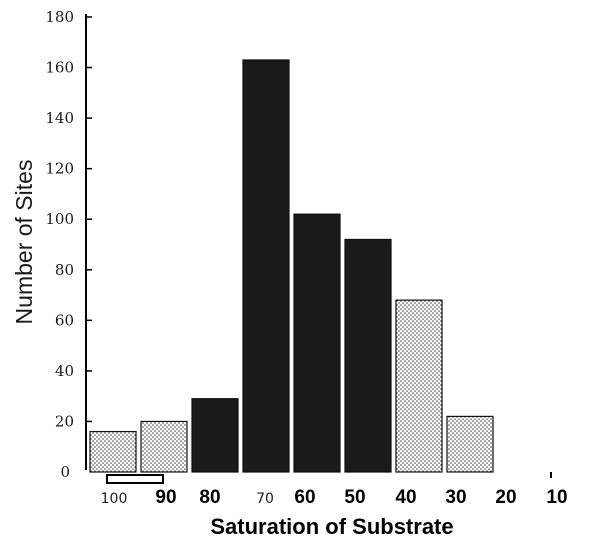  What do you see at coordinates (405, 497) in the screenshot?
I see `x-tick-label: 40` at bounding box center [405, 497].